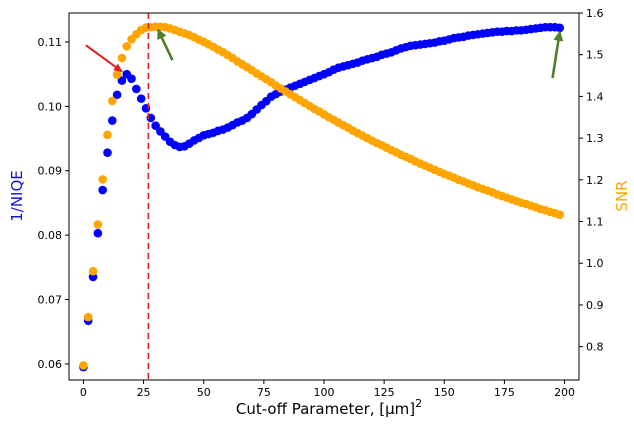 Image resolution: width=634 pixels, height=426 pixels. Describe the element at coordinates (595, 305) in the screenshot. I see `y-right-tick-label: 0.9` at that location.